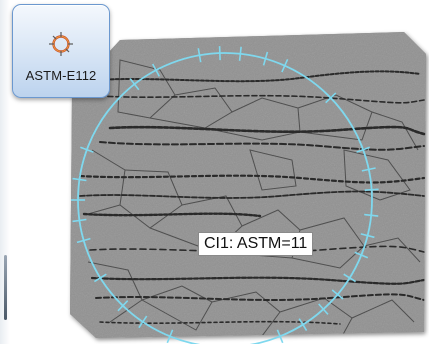  What do you see at coordinates (61, 75) in the screenshot?
I see `app-tile-label: ASTM-E112` at bounding box center [61, 75].